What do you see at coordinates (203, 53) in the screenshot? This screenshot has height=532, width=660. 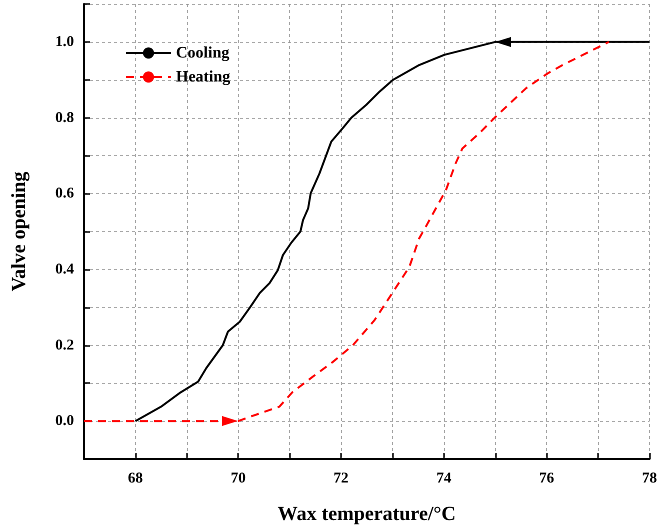 I see `legend-label: Cooling` at bounding box center [203, 53].